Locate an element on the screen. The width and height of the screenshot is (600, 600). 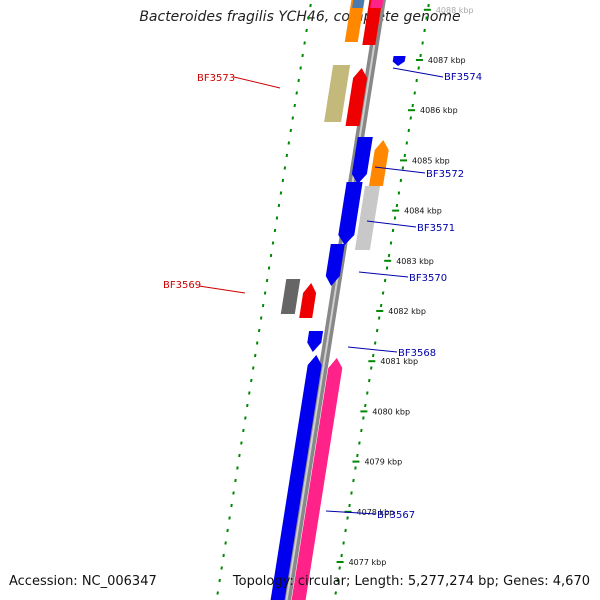
gene-blue-bf3567 is located at coordinates (296, 477).